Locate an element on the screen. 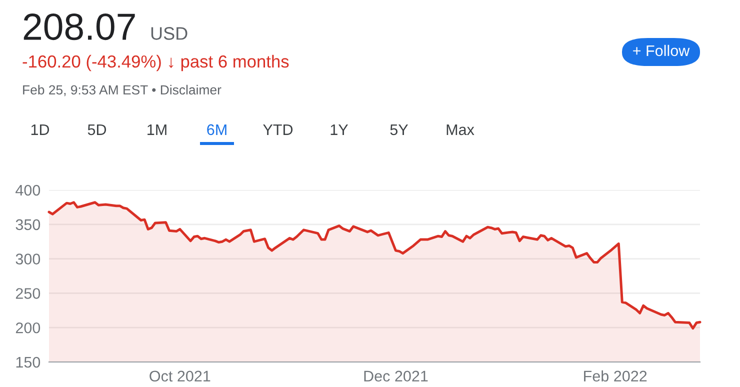 The height and width of the screenshot is (387, 740). y-tick-label: 250 is located at coordinates (28, 293).